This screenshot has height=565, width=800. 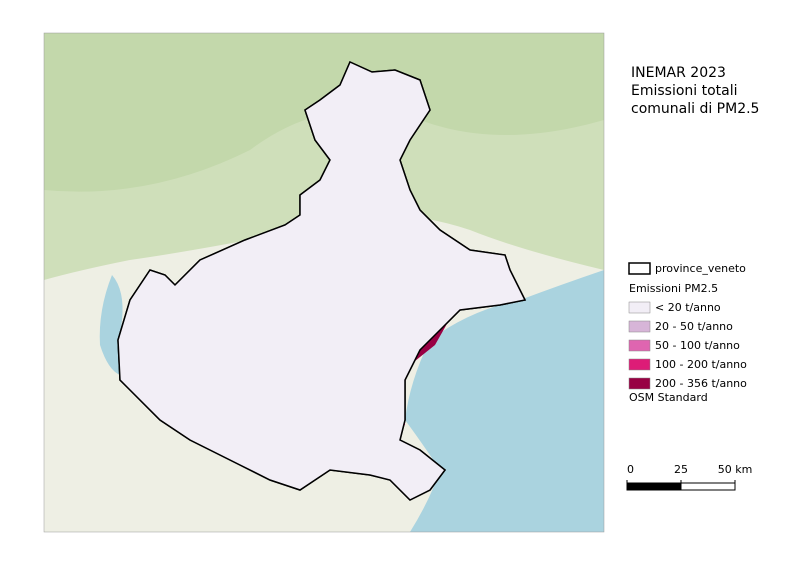 What do you see at coordinates (673, 288) in the screenshot?
I see `legend-group-label: Emissioni PM2.5` at bounding box center [673, 288].